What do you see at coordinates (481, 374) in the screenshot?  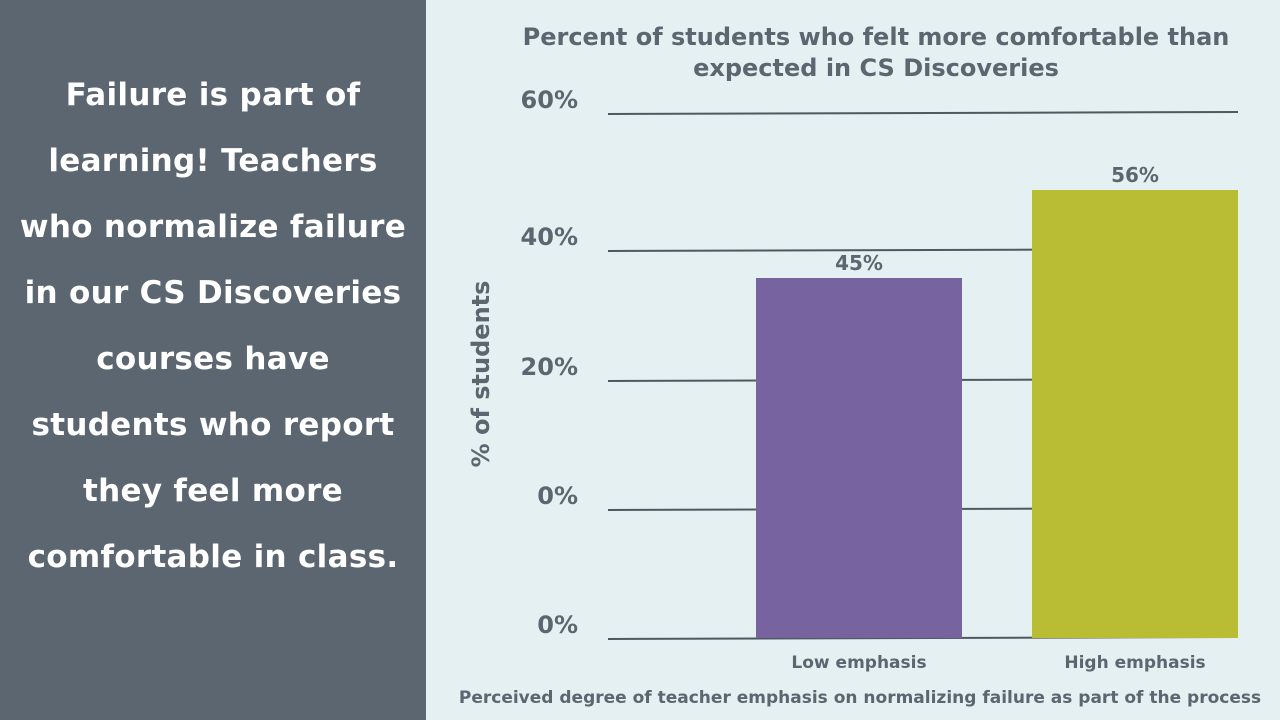 I see `y-axis-label: % of students` at bounding box center [481, 374].